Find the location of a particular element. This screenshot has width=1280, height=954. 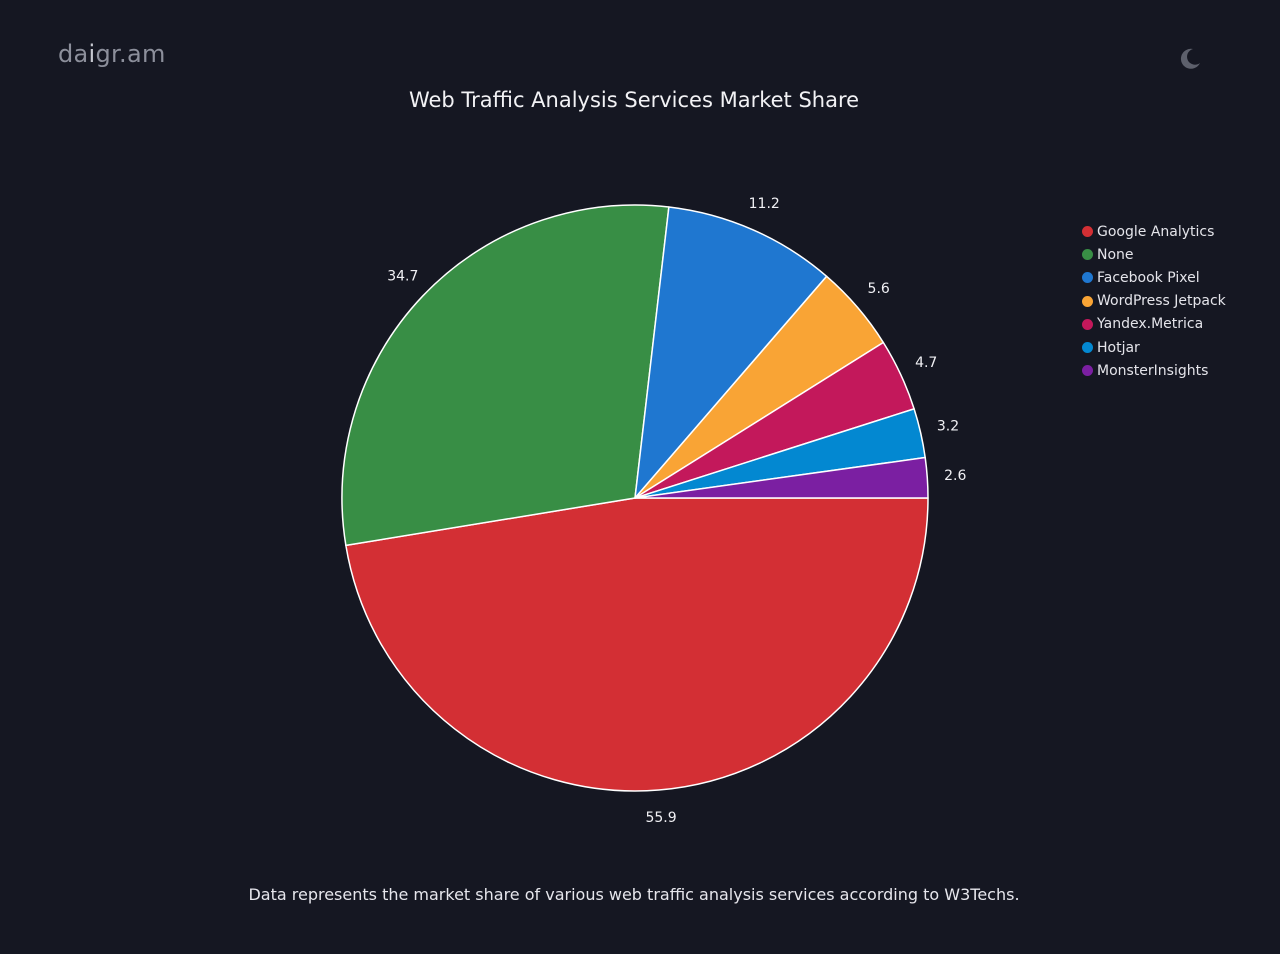

legend-item: MonsterInsights is located at coordinates (1154, 370).